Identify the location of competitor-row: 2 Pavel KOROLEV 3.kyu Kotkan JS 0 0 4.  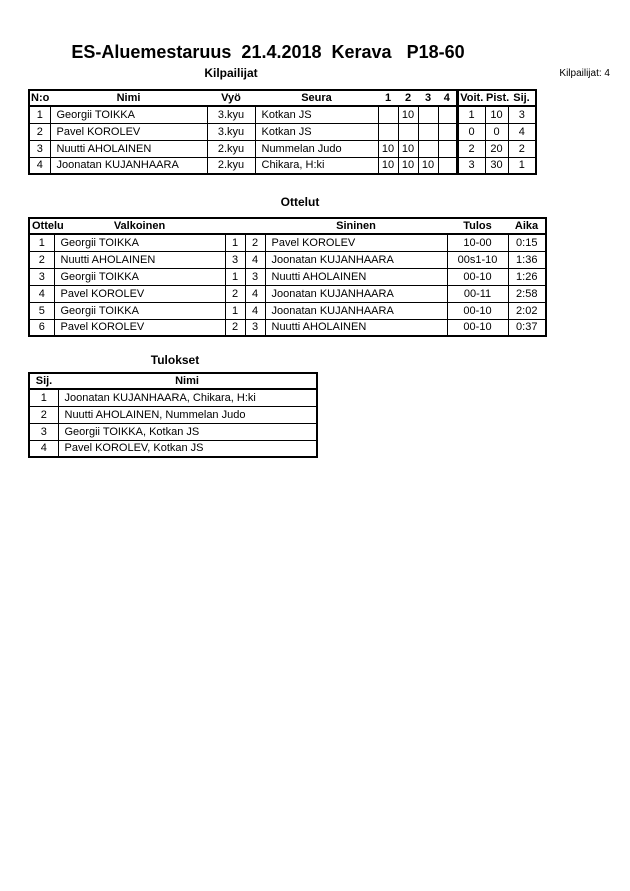
(282, 131).